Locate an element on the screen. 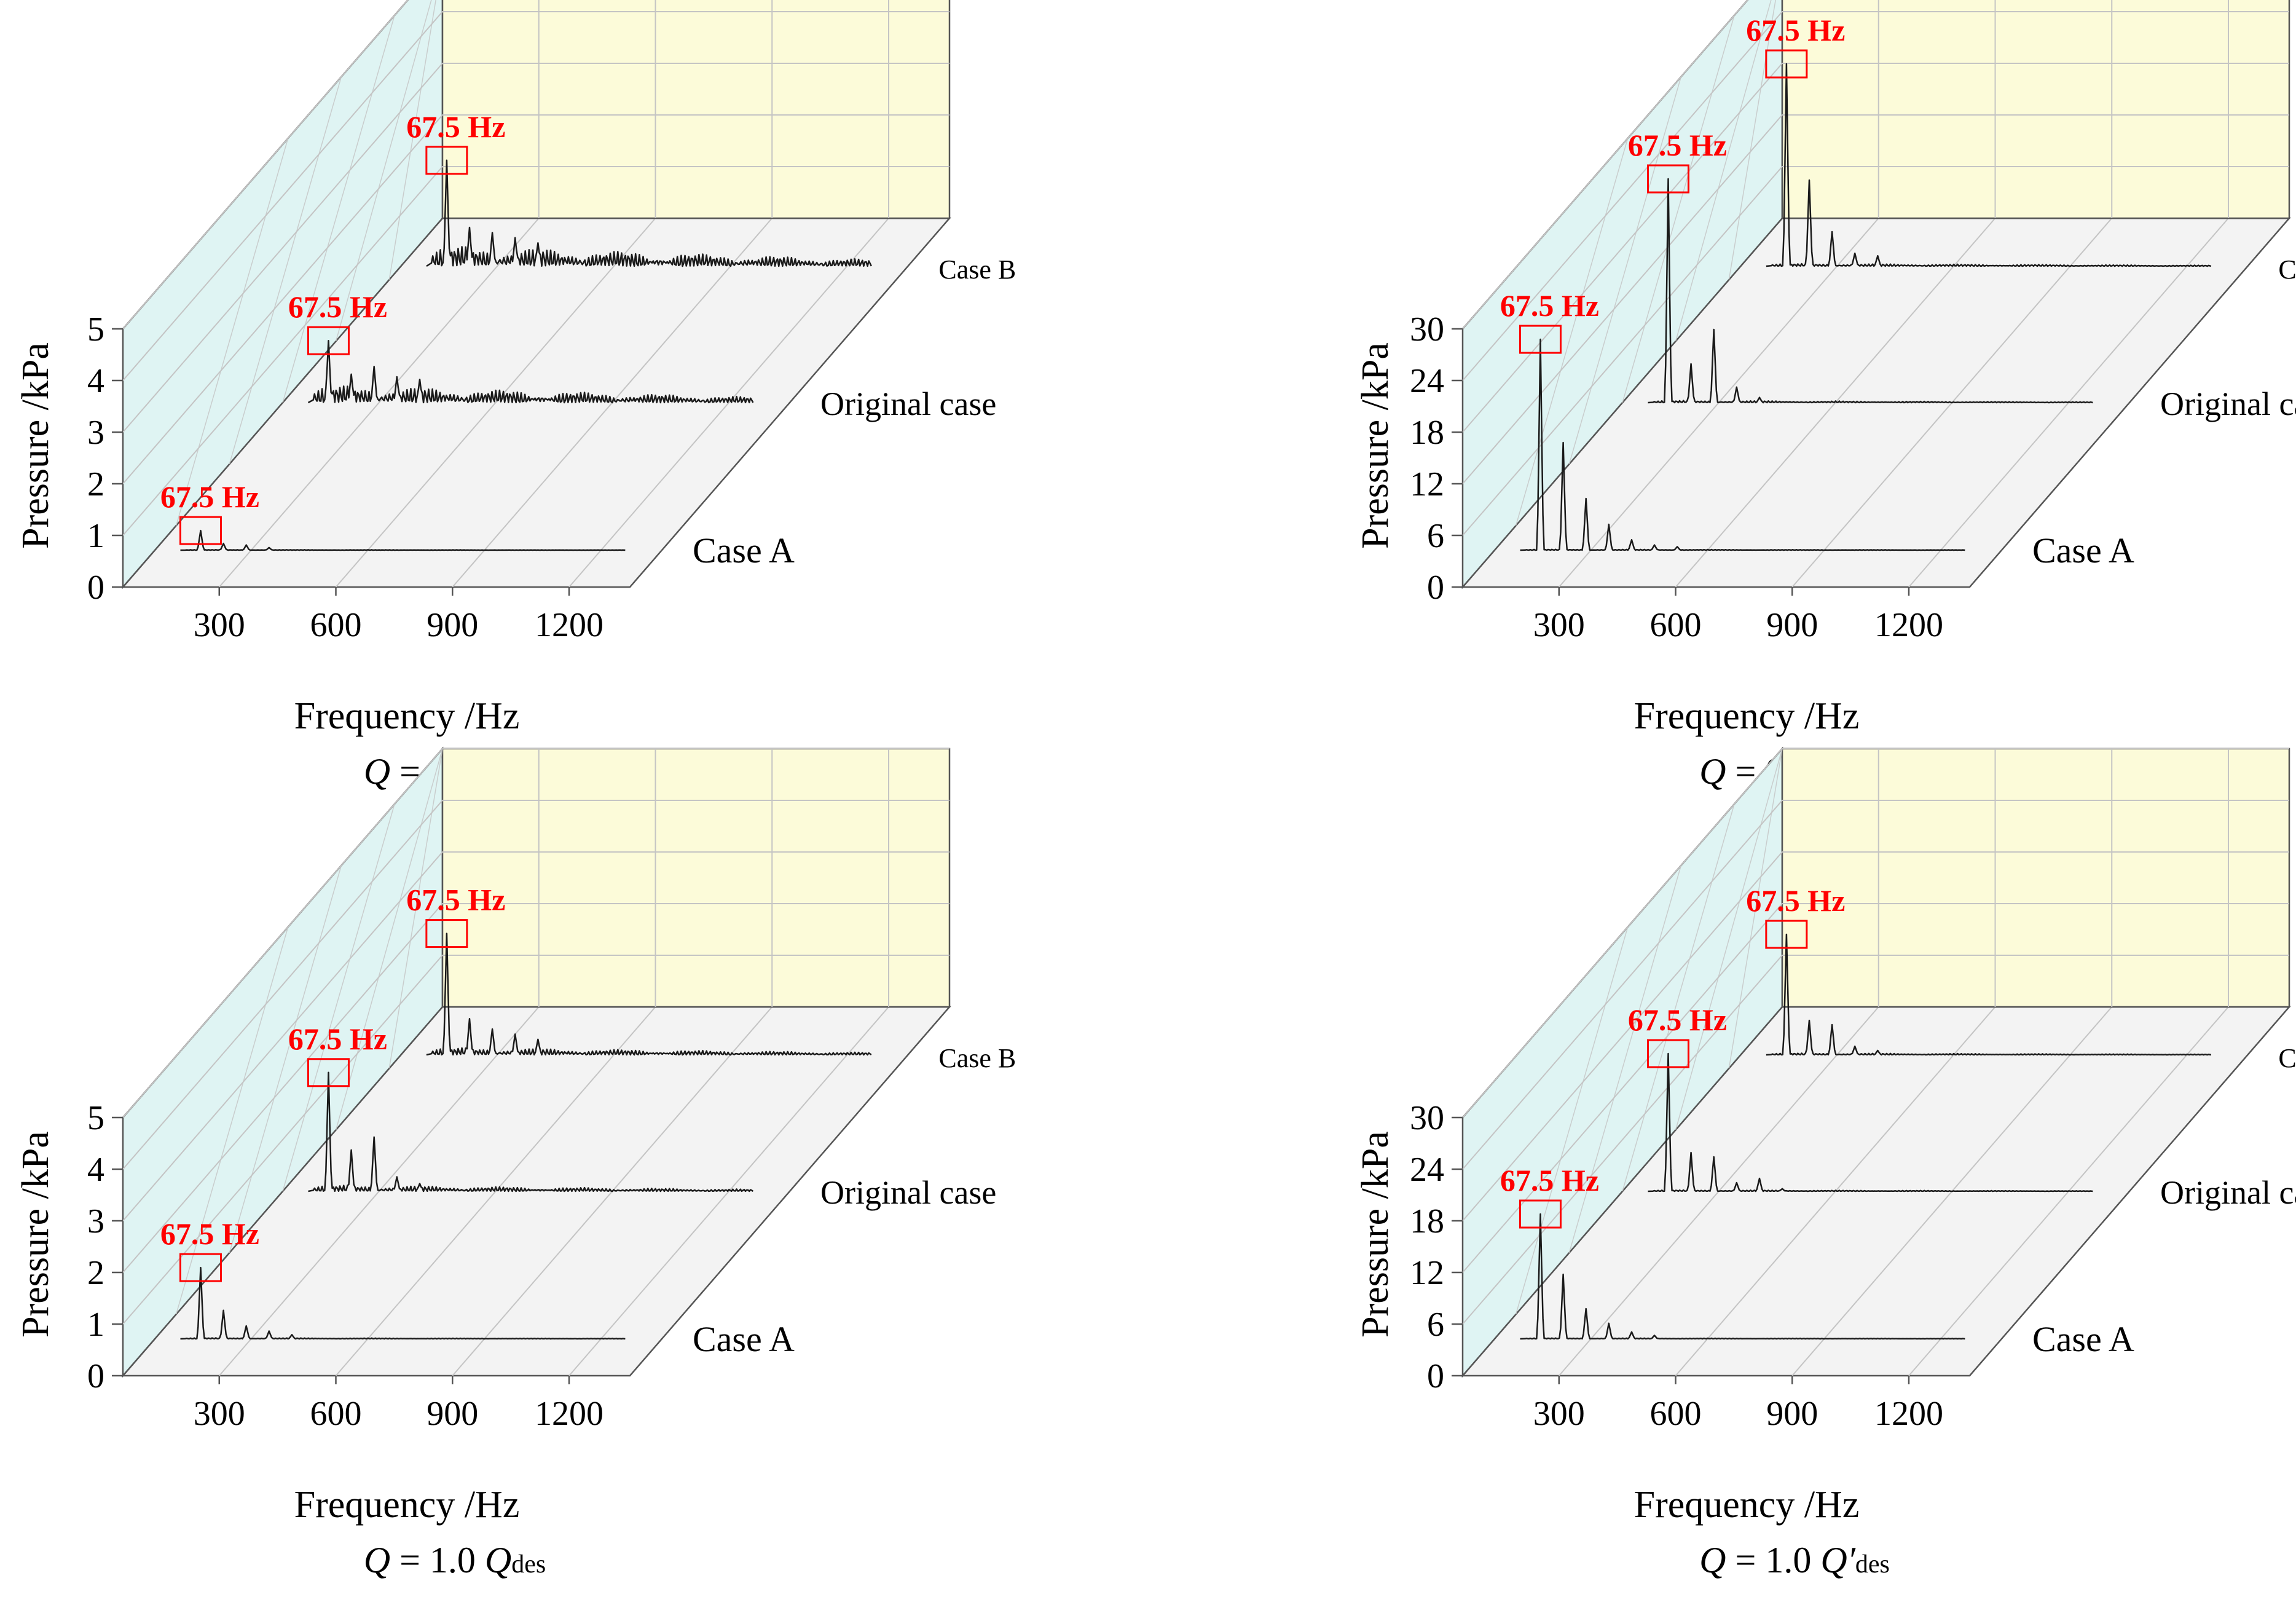  panel-title: Q = 1.0 Q′des is located at coordinates (1794, 1560).